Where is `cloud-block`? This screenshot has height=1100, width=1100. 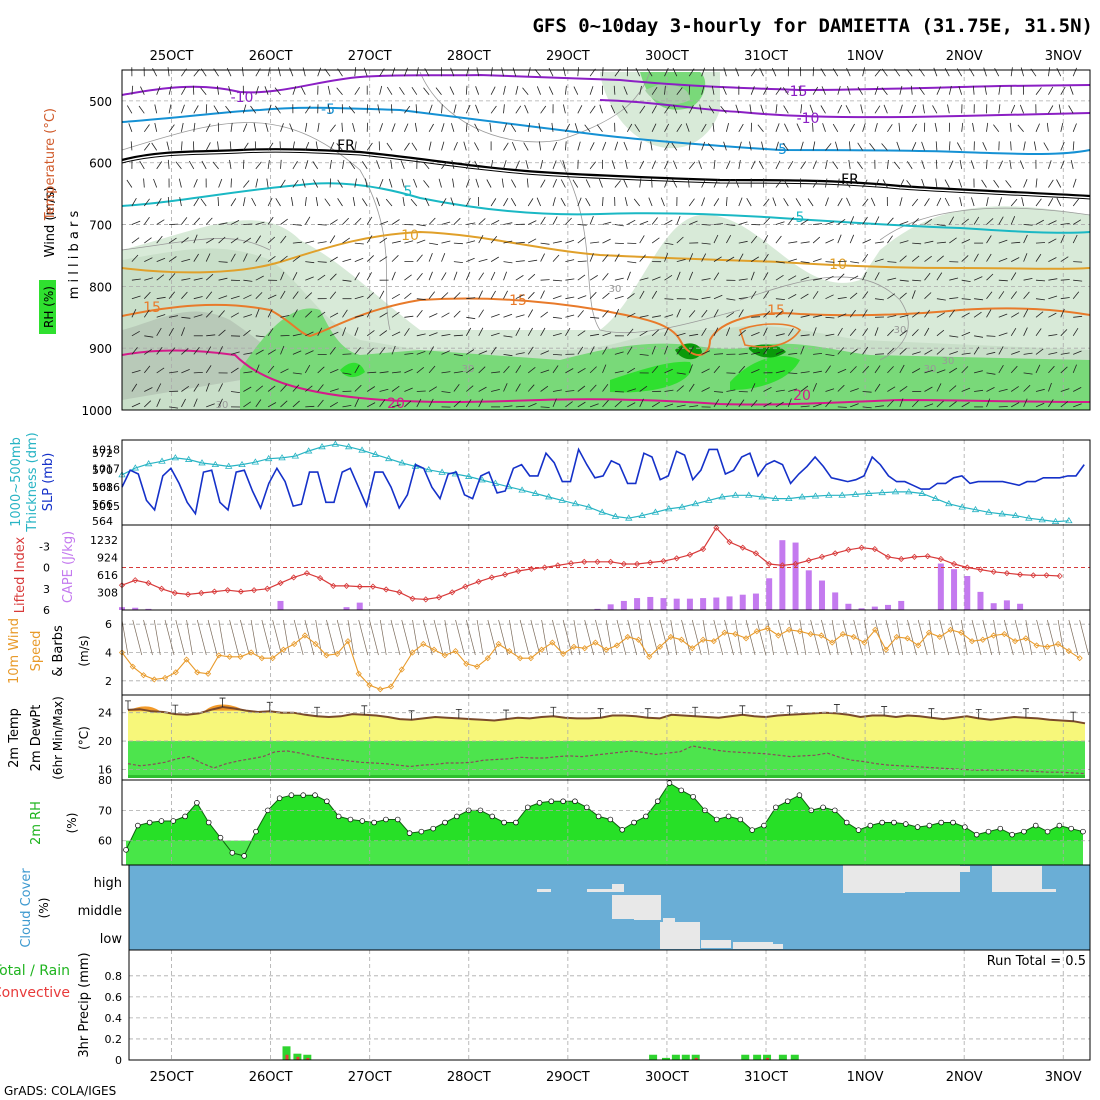 cloud-block is located at coordinates (874, 879).